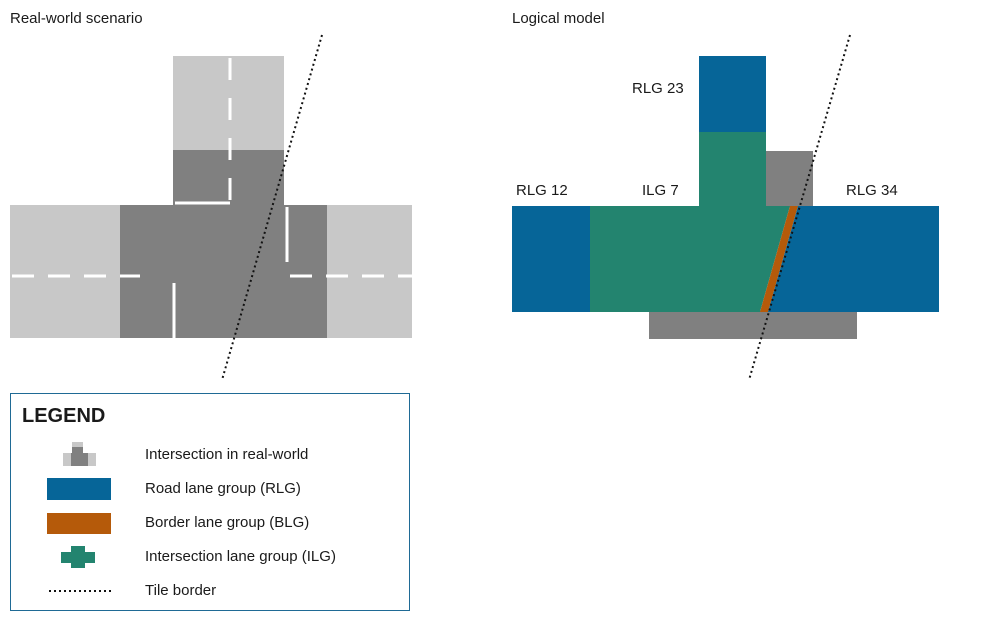  I want to click on legend-item-intersection: Intersection in real-world, so click(209, 455).